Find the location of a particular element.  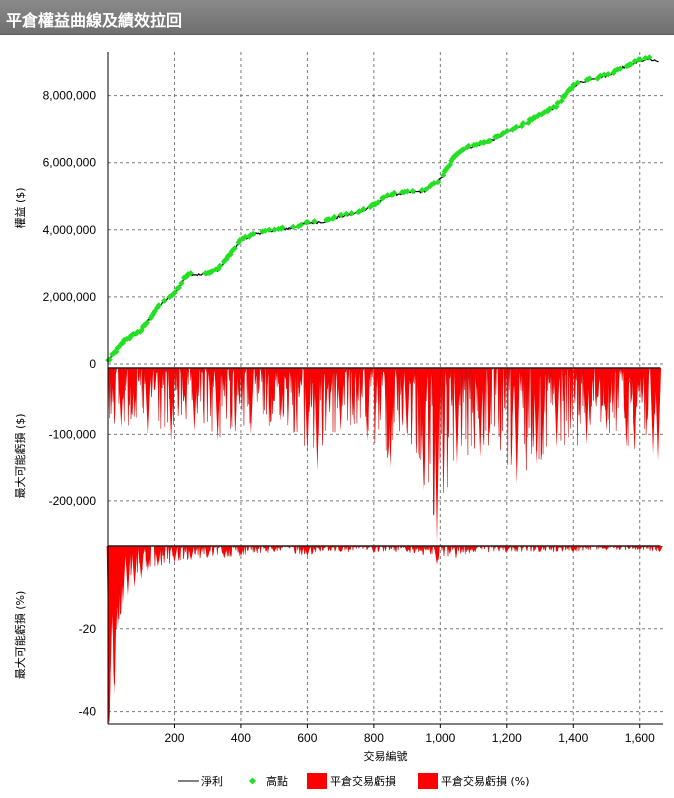

legend-high-label: 高點 is located at coordinates (277, 781).